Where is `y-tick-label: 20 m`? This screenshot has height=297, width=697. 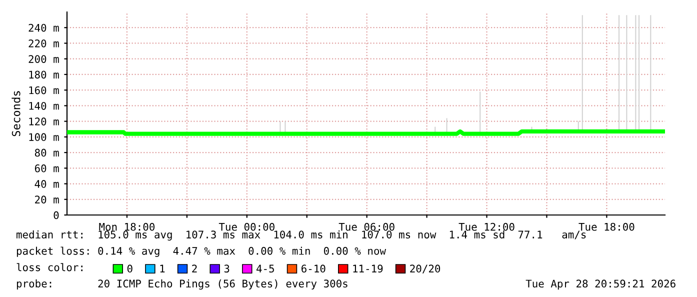 y-tick-label: 20 m is located at coordinates (47, 200).